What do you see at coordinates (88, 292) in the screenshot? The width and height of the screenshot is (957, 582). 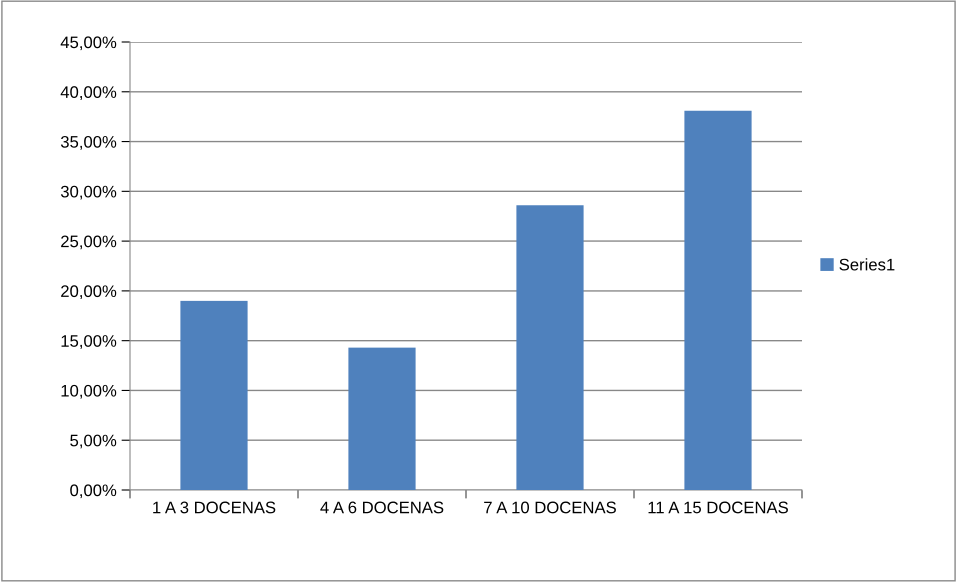 I see `y-tick-label: 20,00%` at bounding box center [88, 292].